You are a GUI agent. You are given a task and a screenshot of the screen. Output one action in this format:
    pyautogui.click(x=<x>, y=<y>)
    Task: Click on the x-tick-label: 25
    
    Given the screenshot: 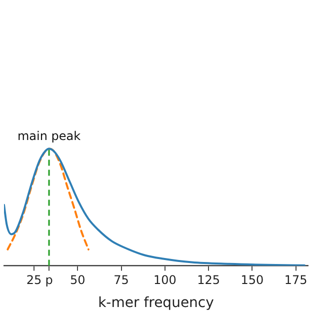 What is the action you would take?
    pyautogui.click(x=34, y=280)
    